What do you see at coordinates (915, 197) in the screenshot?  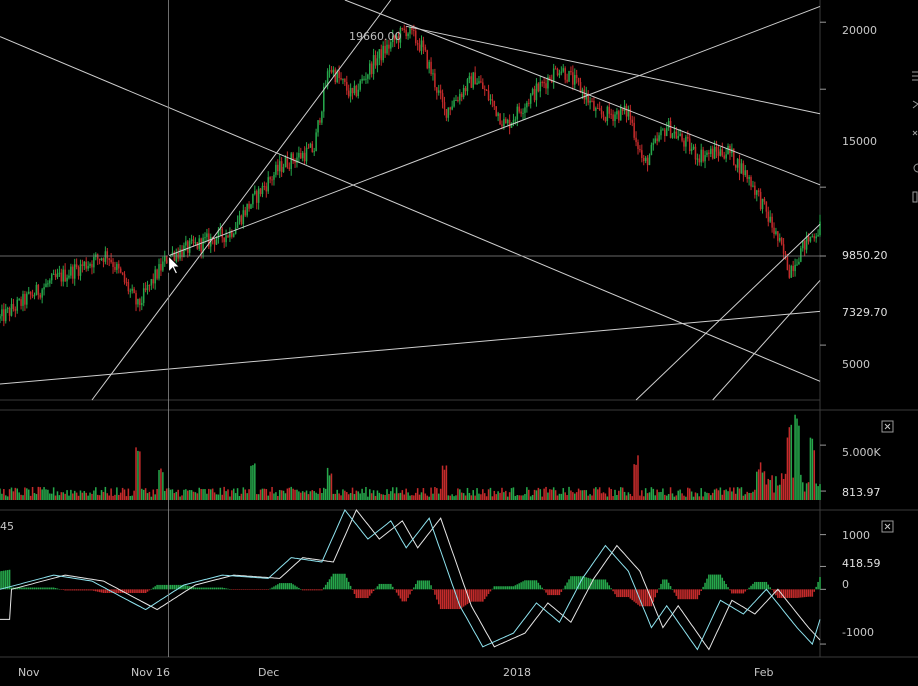 I see `text-tool-icon` at bounding box center [915, 197].